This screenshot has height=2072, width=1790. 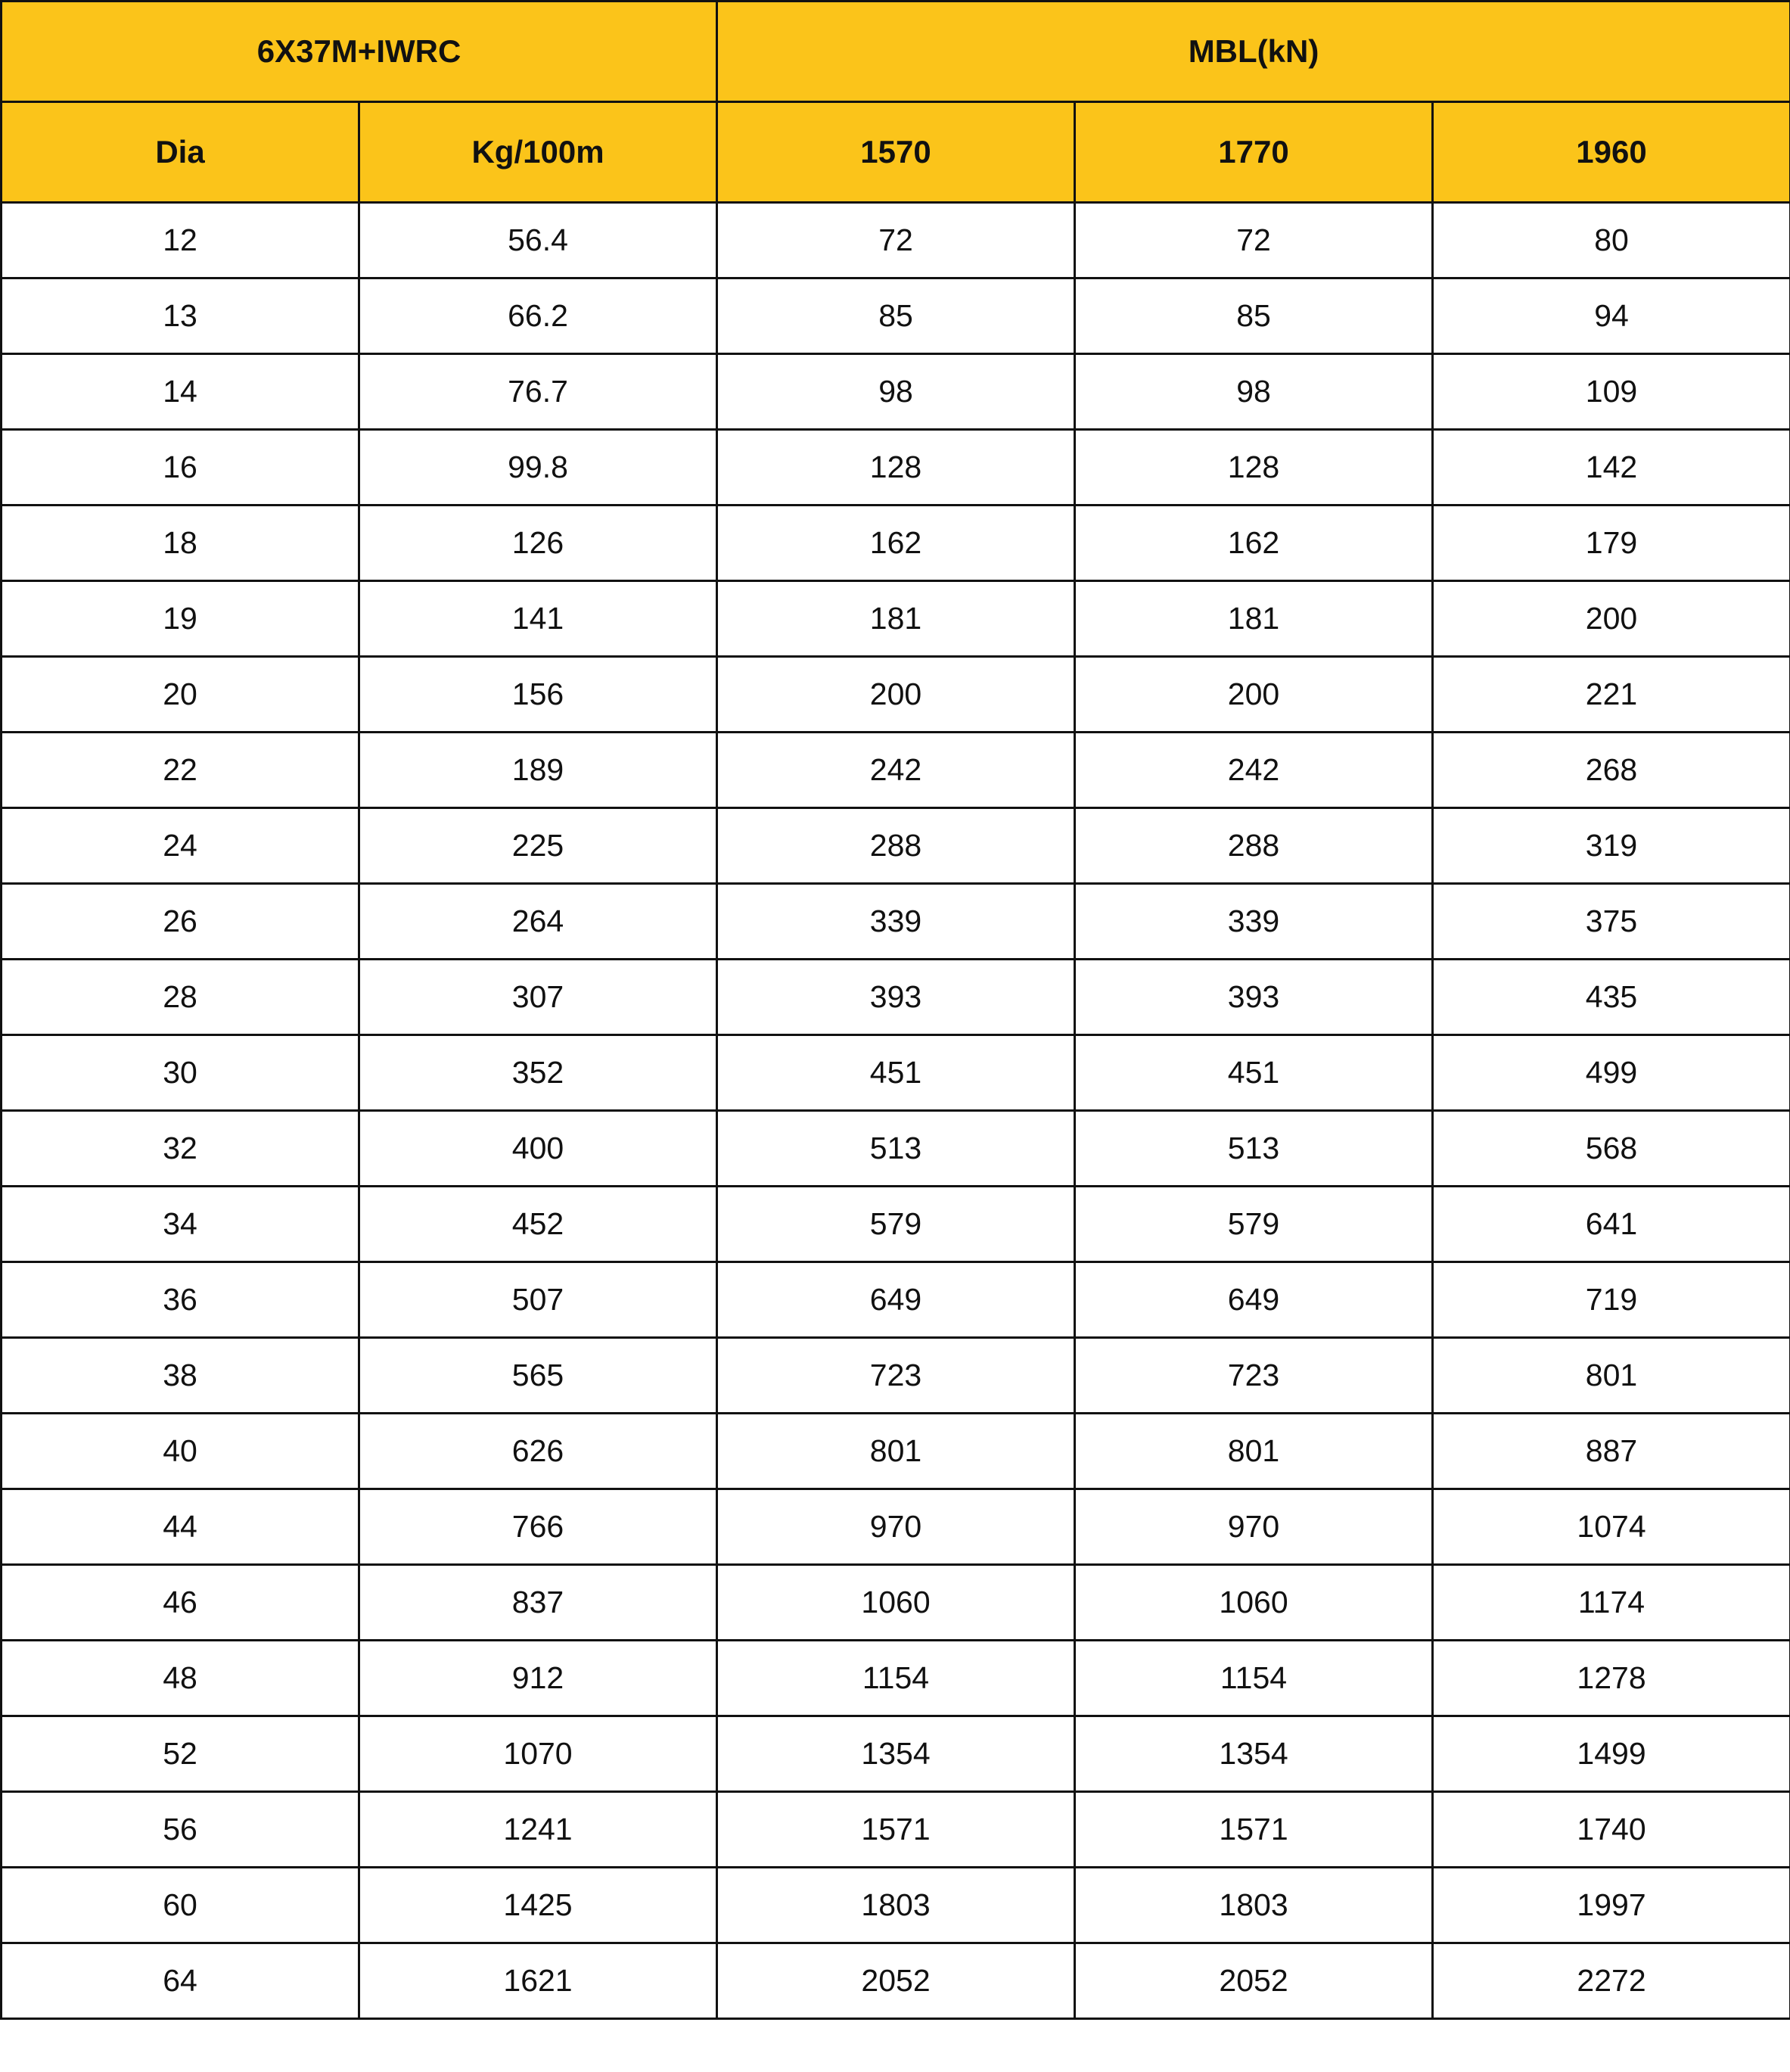 What do you see at coordinates (1254, 997) in the screenshot?
I see `cell-mbl-1770: 393` at bounding box center [1254, 997].